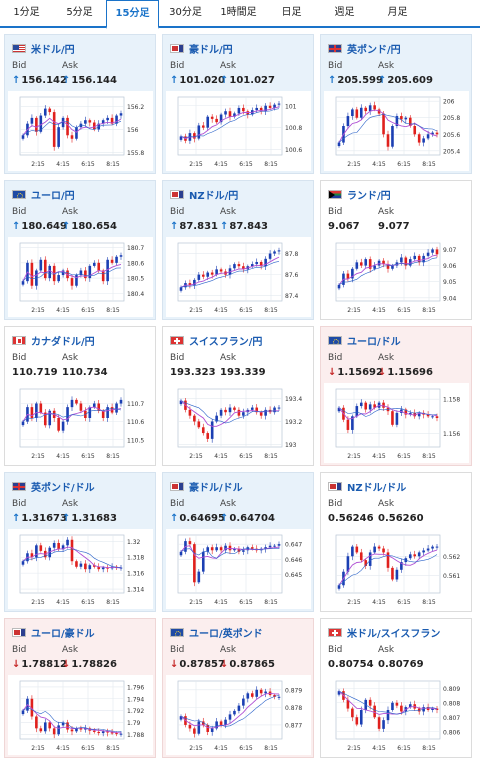  I want to click on y-tick-label: 9.04, so click(450, 298).